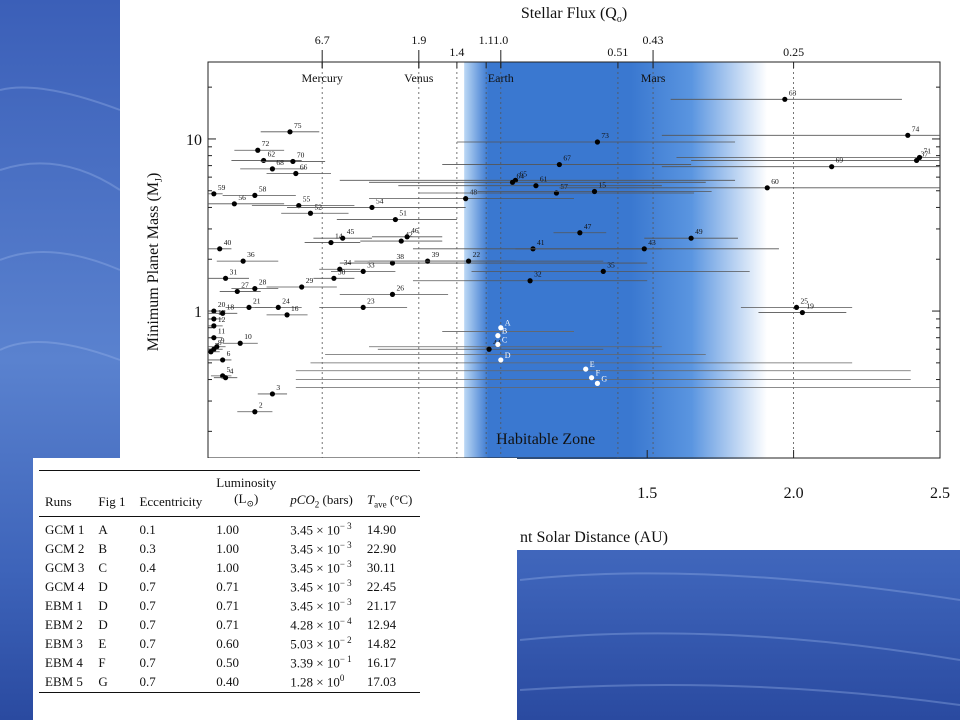  Describe the element at coordinates (304, 166) in the screenshot. I see `planet-point-label: 66` at that location.